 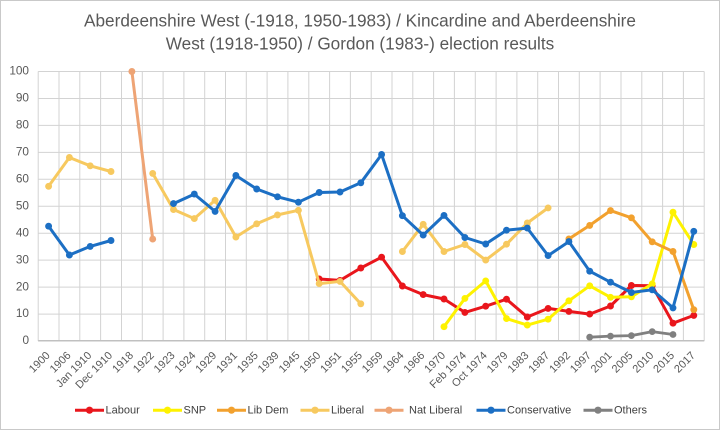 I want to click on svg-text: Nat Liberal, so click(x=435, y=411).